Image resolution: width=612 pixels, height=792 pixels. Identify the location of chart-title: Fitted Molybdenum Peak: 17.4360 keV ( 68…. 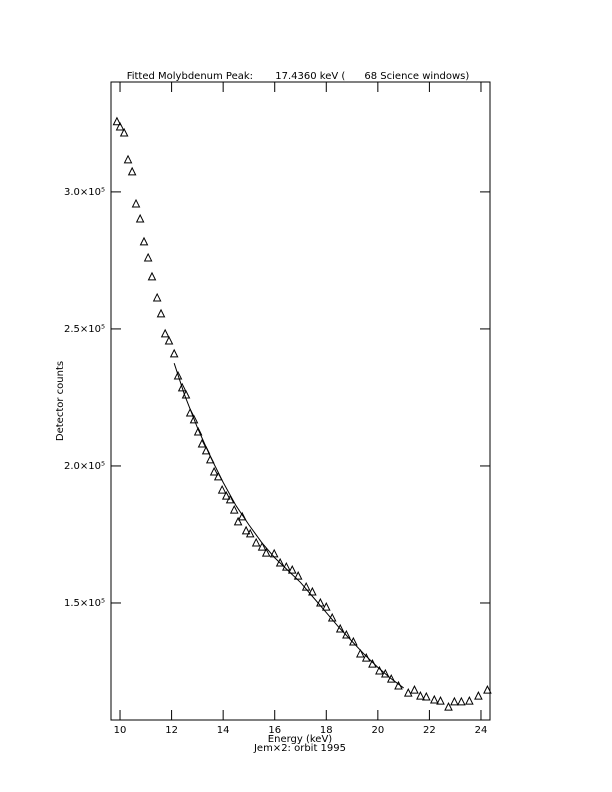
(298, 76).